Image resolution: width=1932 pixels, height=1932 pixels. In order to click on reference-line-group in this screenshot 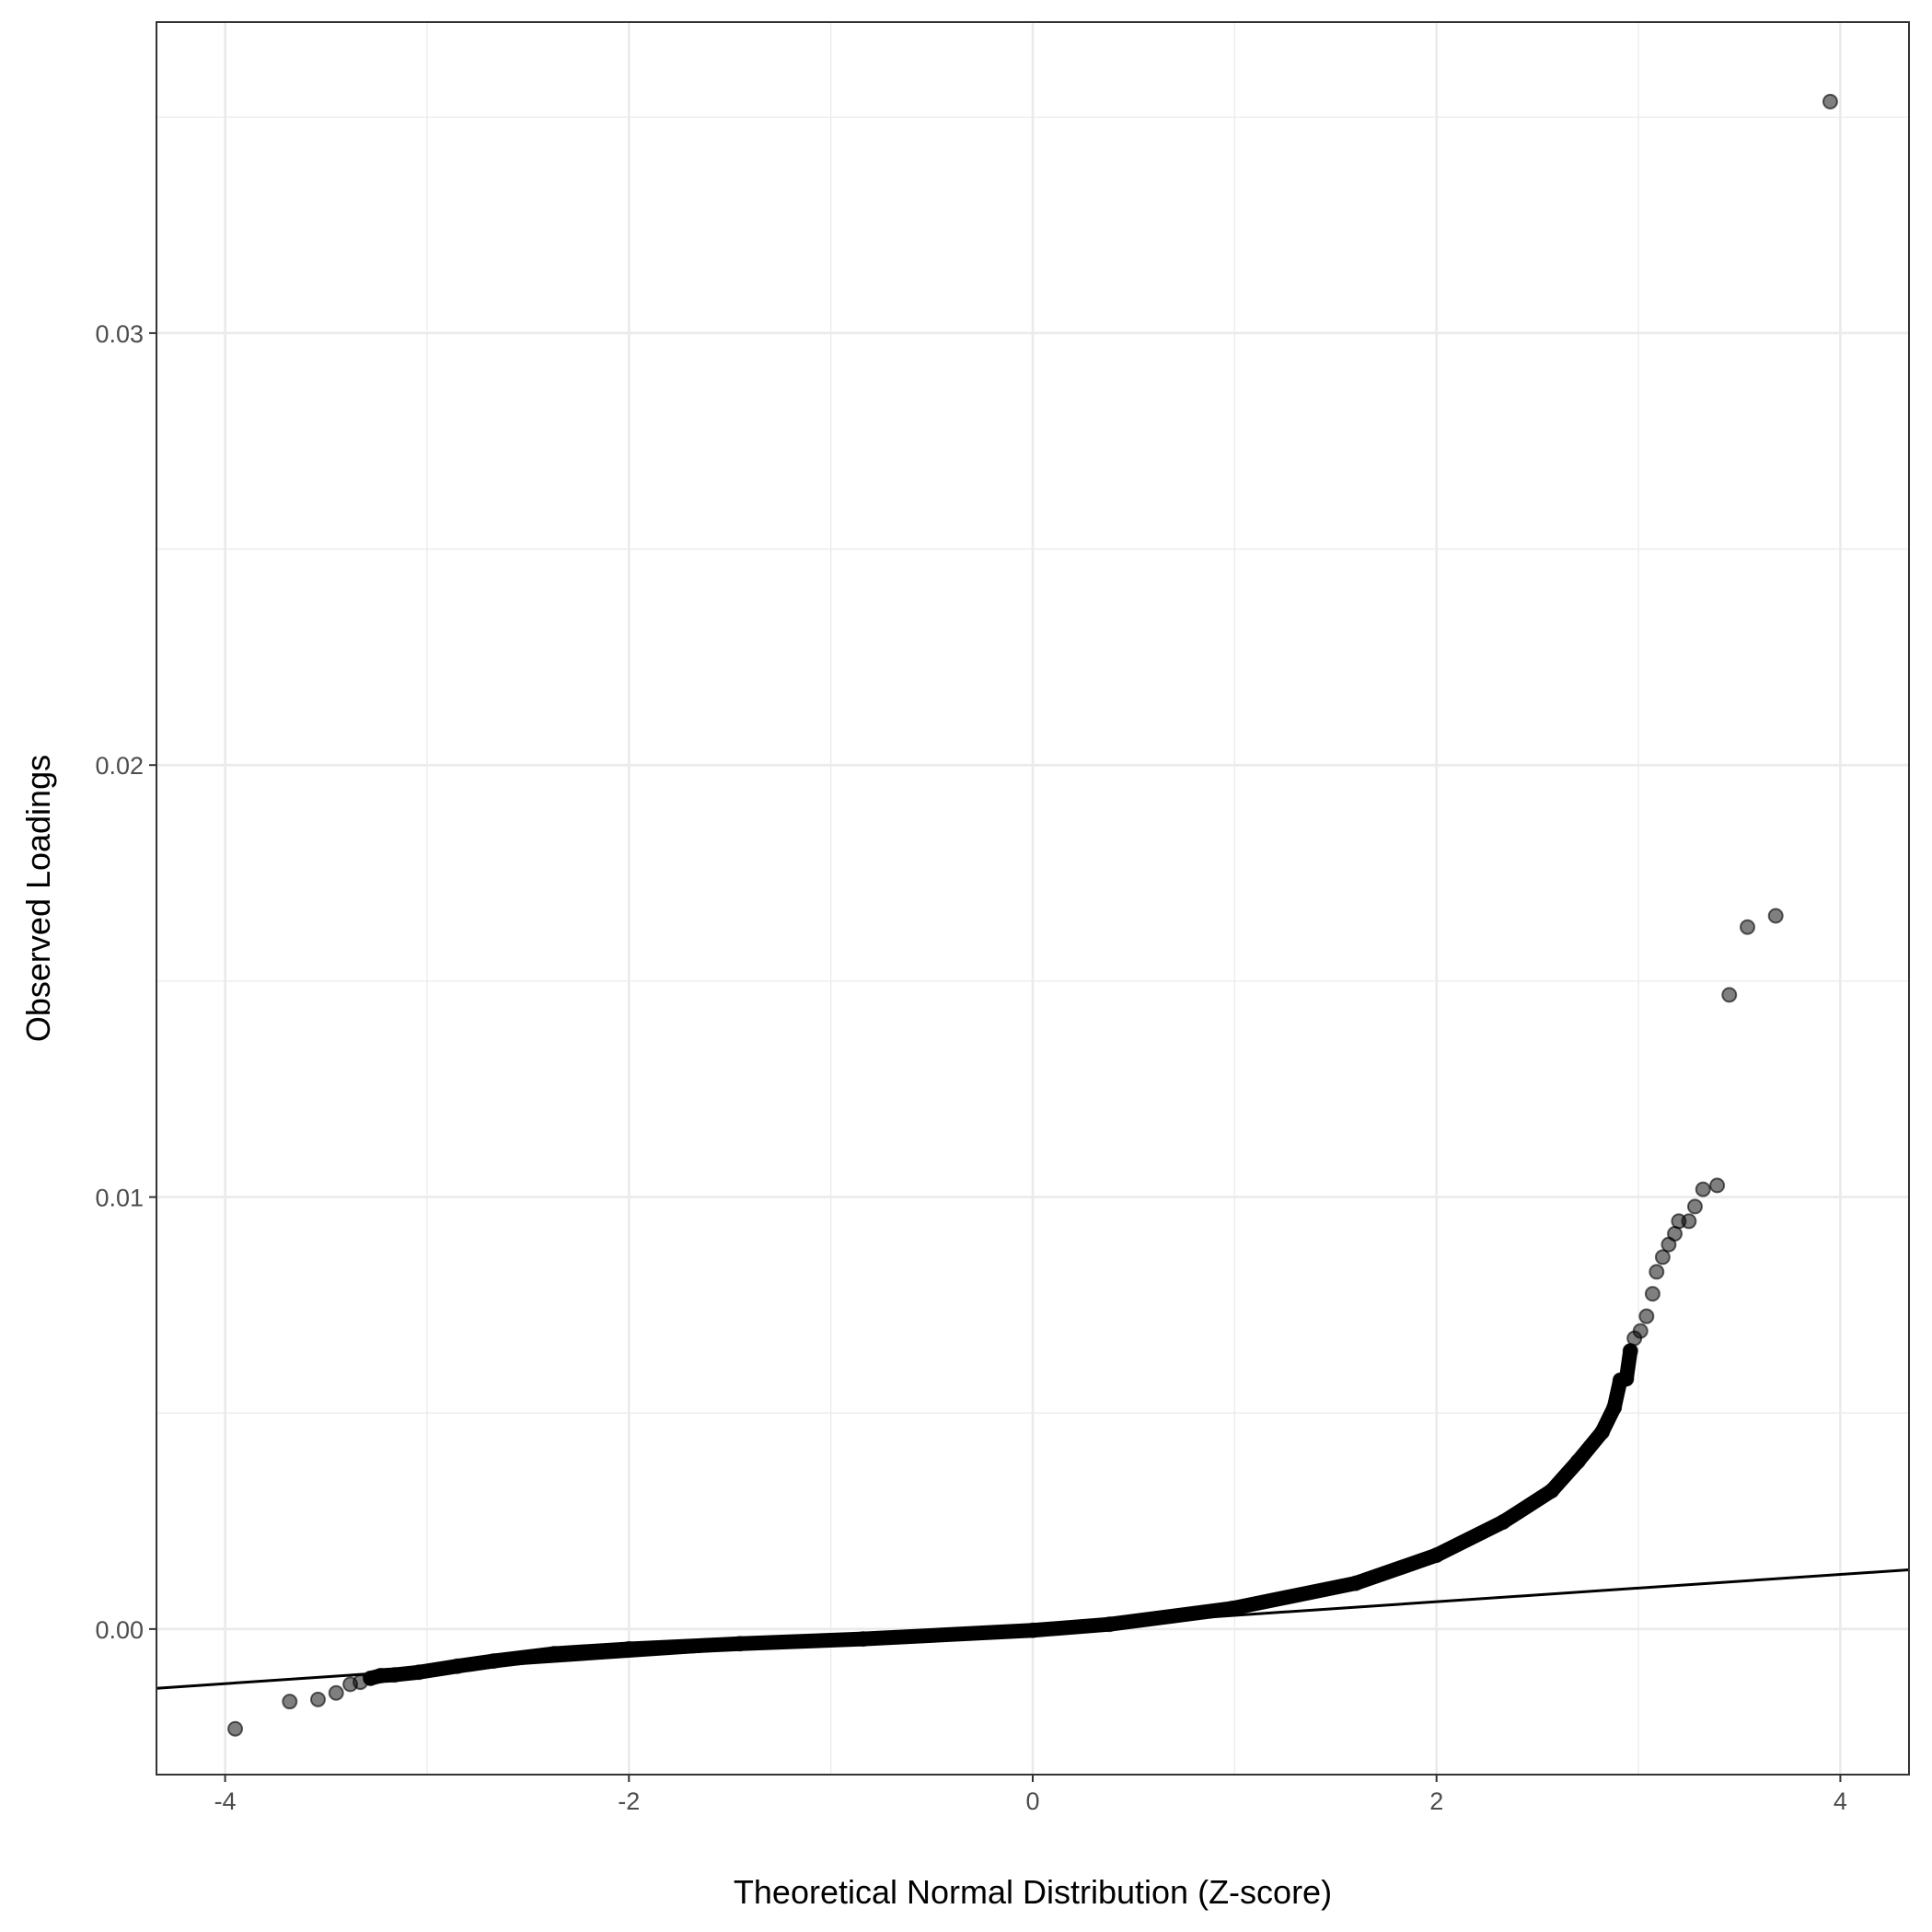, I will do `click(1033, 1629)`.